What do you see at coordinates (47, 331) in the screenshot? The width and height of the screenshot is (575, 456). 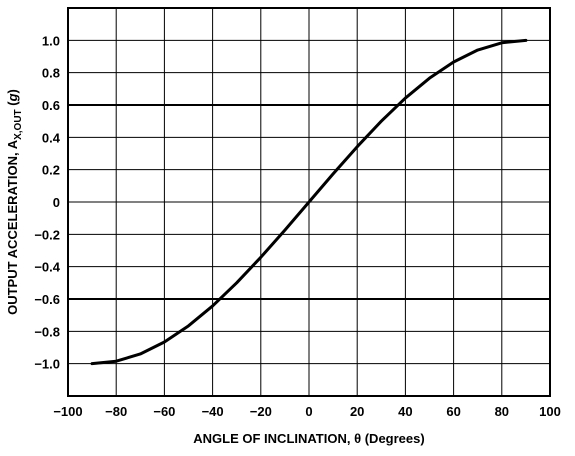 I see `y-tick-label: −0.8` at bounding box center [47, 331].